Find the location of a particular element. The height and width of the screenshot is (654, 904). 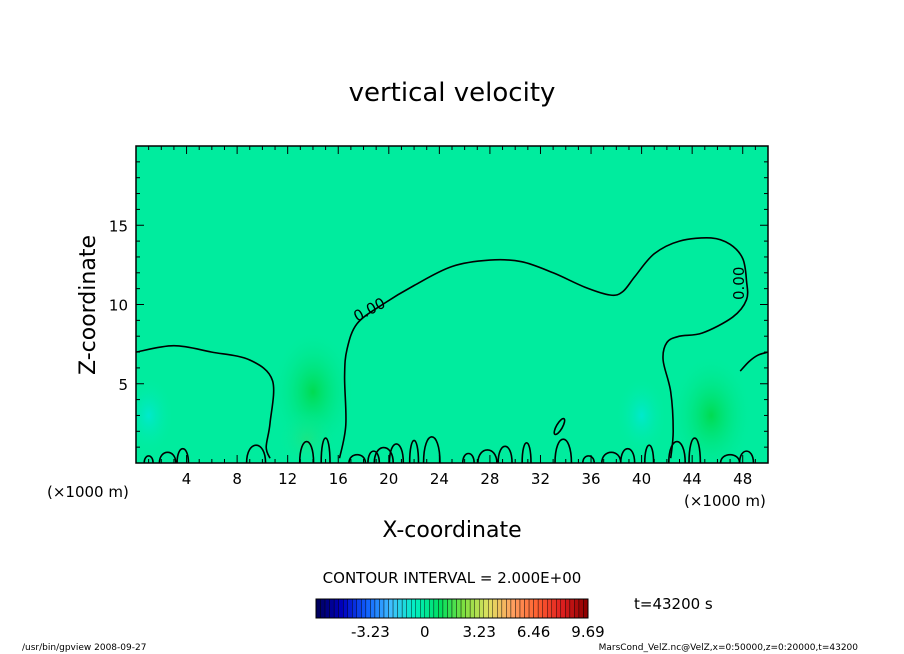

x-tick-label: 36 is located at coordinates (590, 479).